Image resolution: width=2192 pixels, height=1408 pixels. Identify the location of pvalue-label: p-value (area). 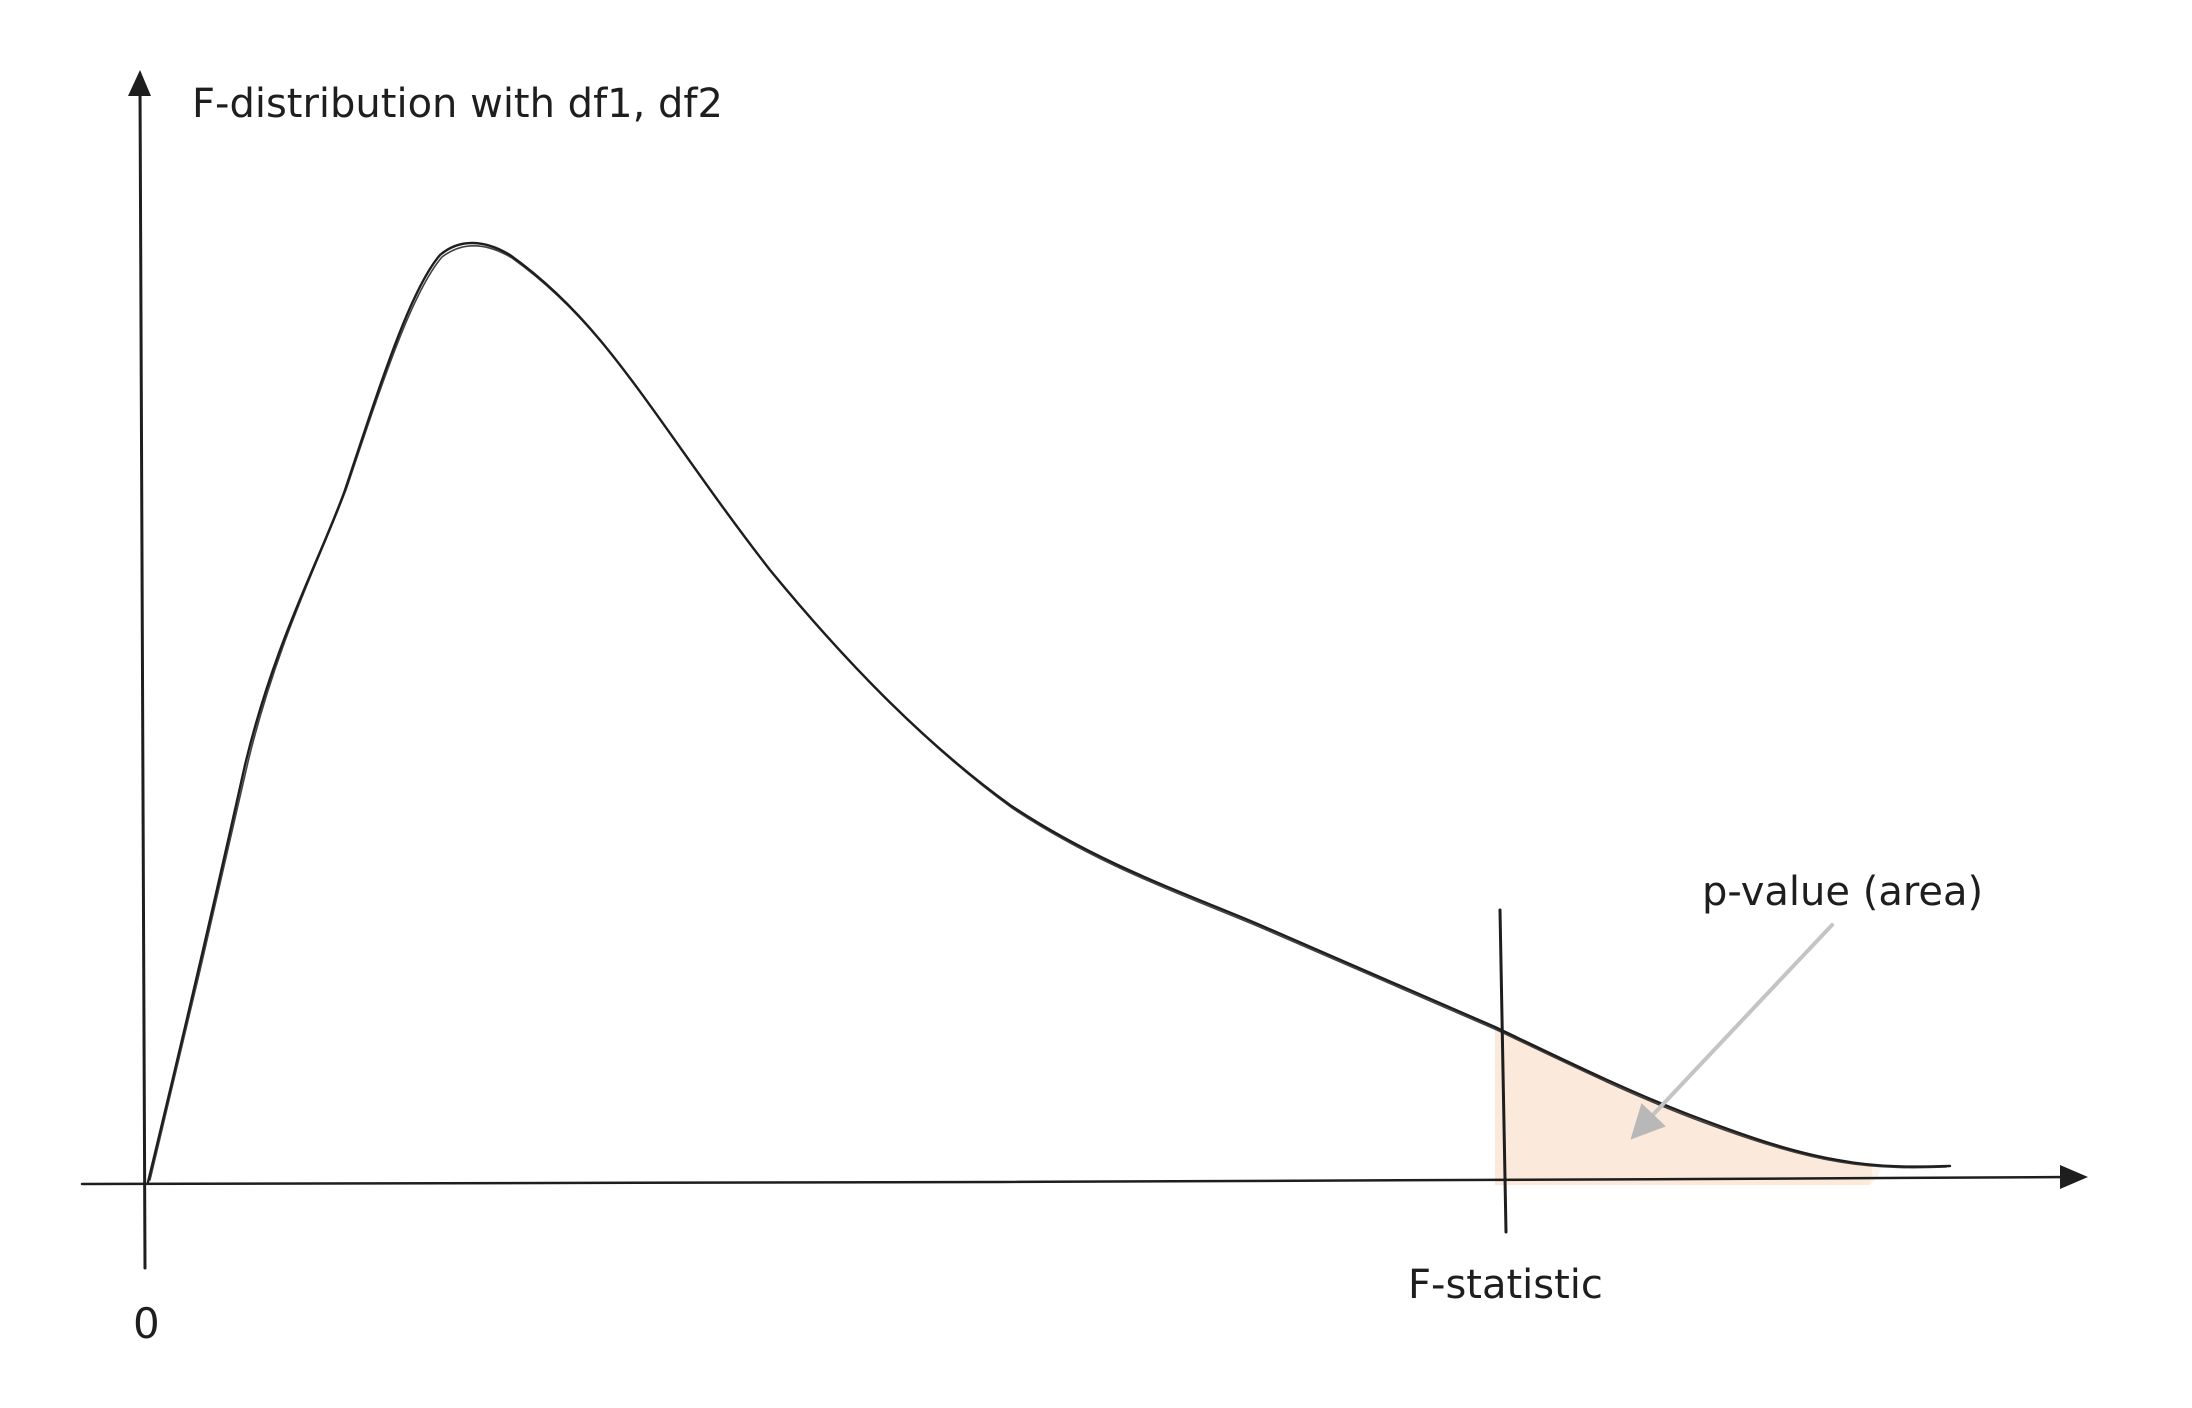
(1842, 892).